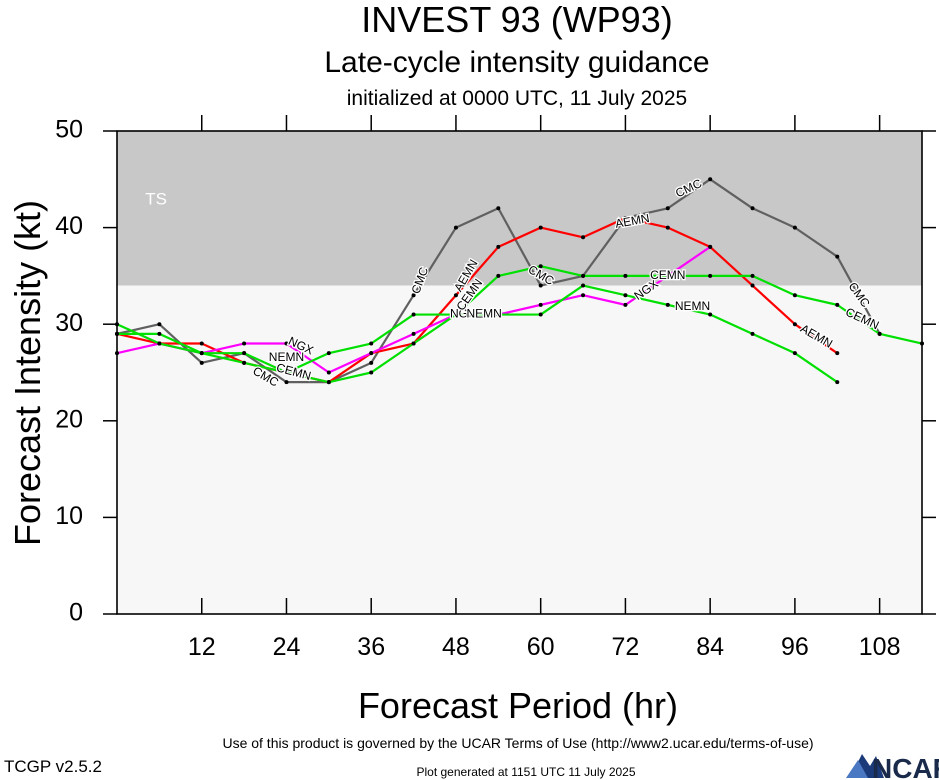 The image size is (939, 780). Describe the element at coordinates (880, 647) in the screenshot. I see `x-tick-label: 108` at that location.